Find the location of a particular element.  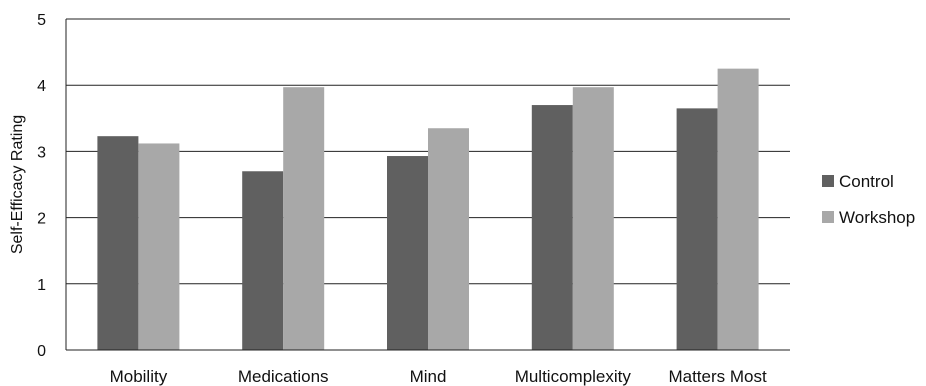

legend-swatch-workshop is located at coordinates (828, 217).